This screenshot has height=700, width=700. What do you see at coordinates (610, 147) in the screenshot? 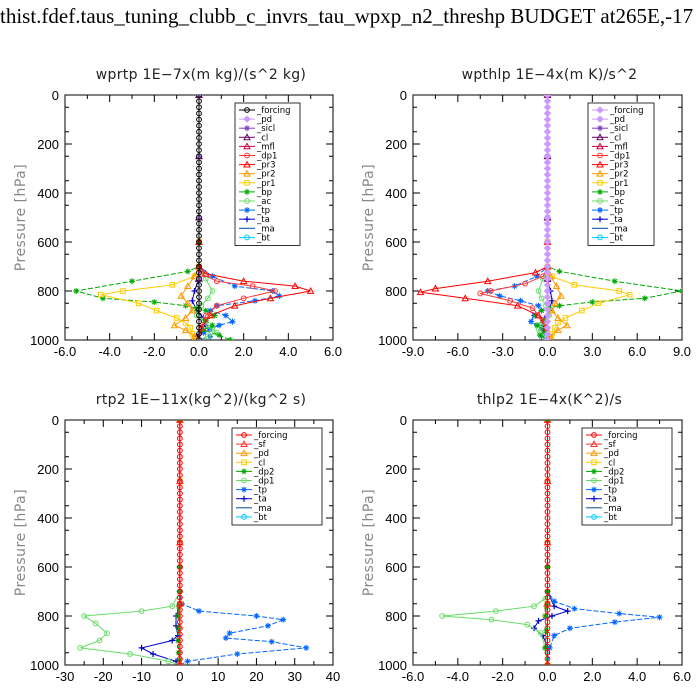
I see `legend-item: _mfl` at bounding box center [610, 147].